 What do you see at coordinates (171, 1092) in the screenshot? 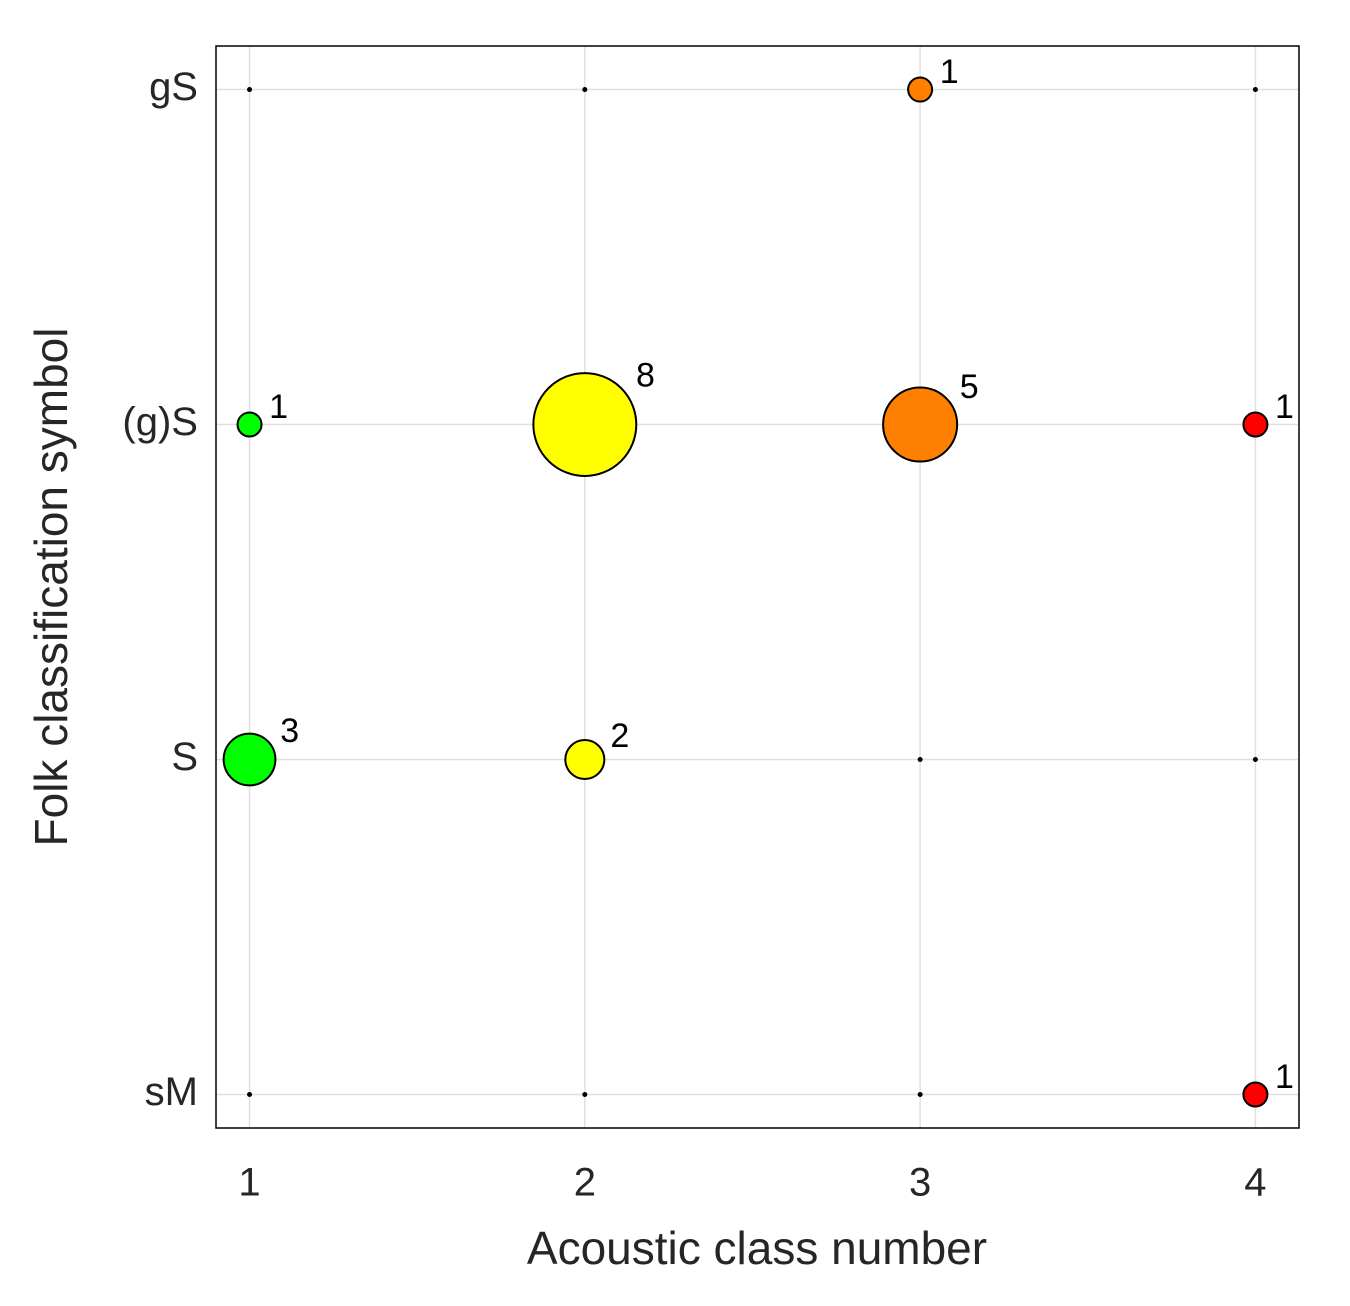
I see `y-tick-label: sM` at bounding box center [171, 1092].